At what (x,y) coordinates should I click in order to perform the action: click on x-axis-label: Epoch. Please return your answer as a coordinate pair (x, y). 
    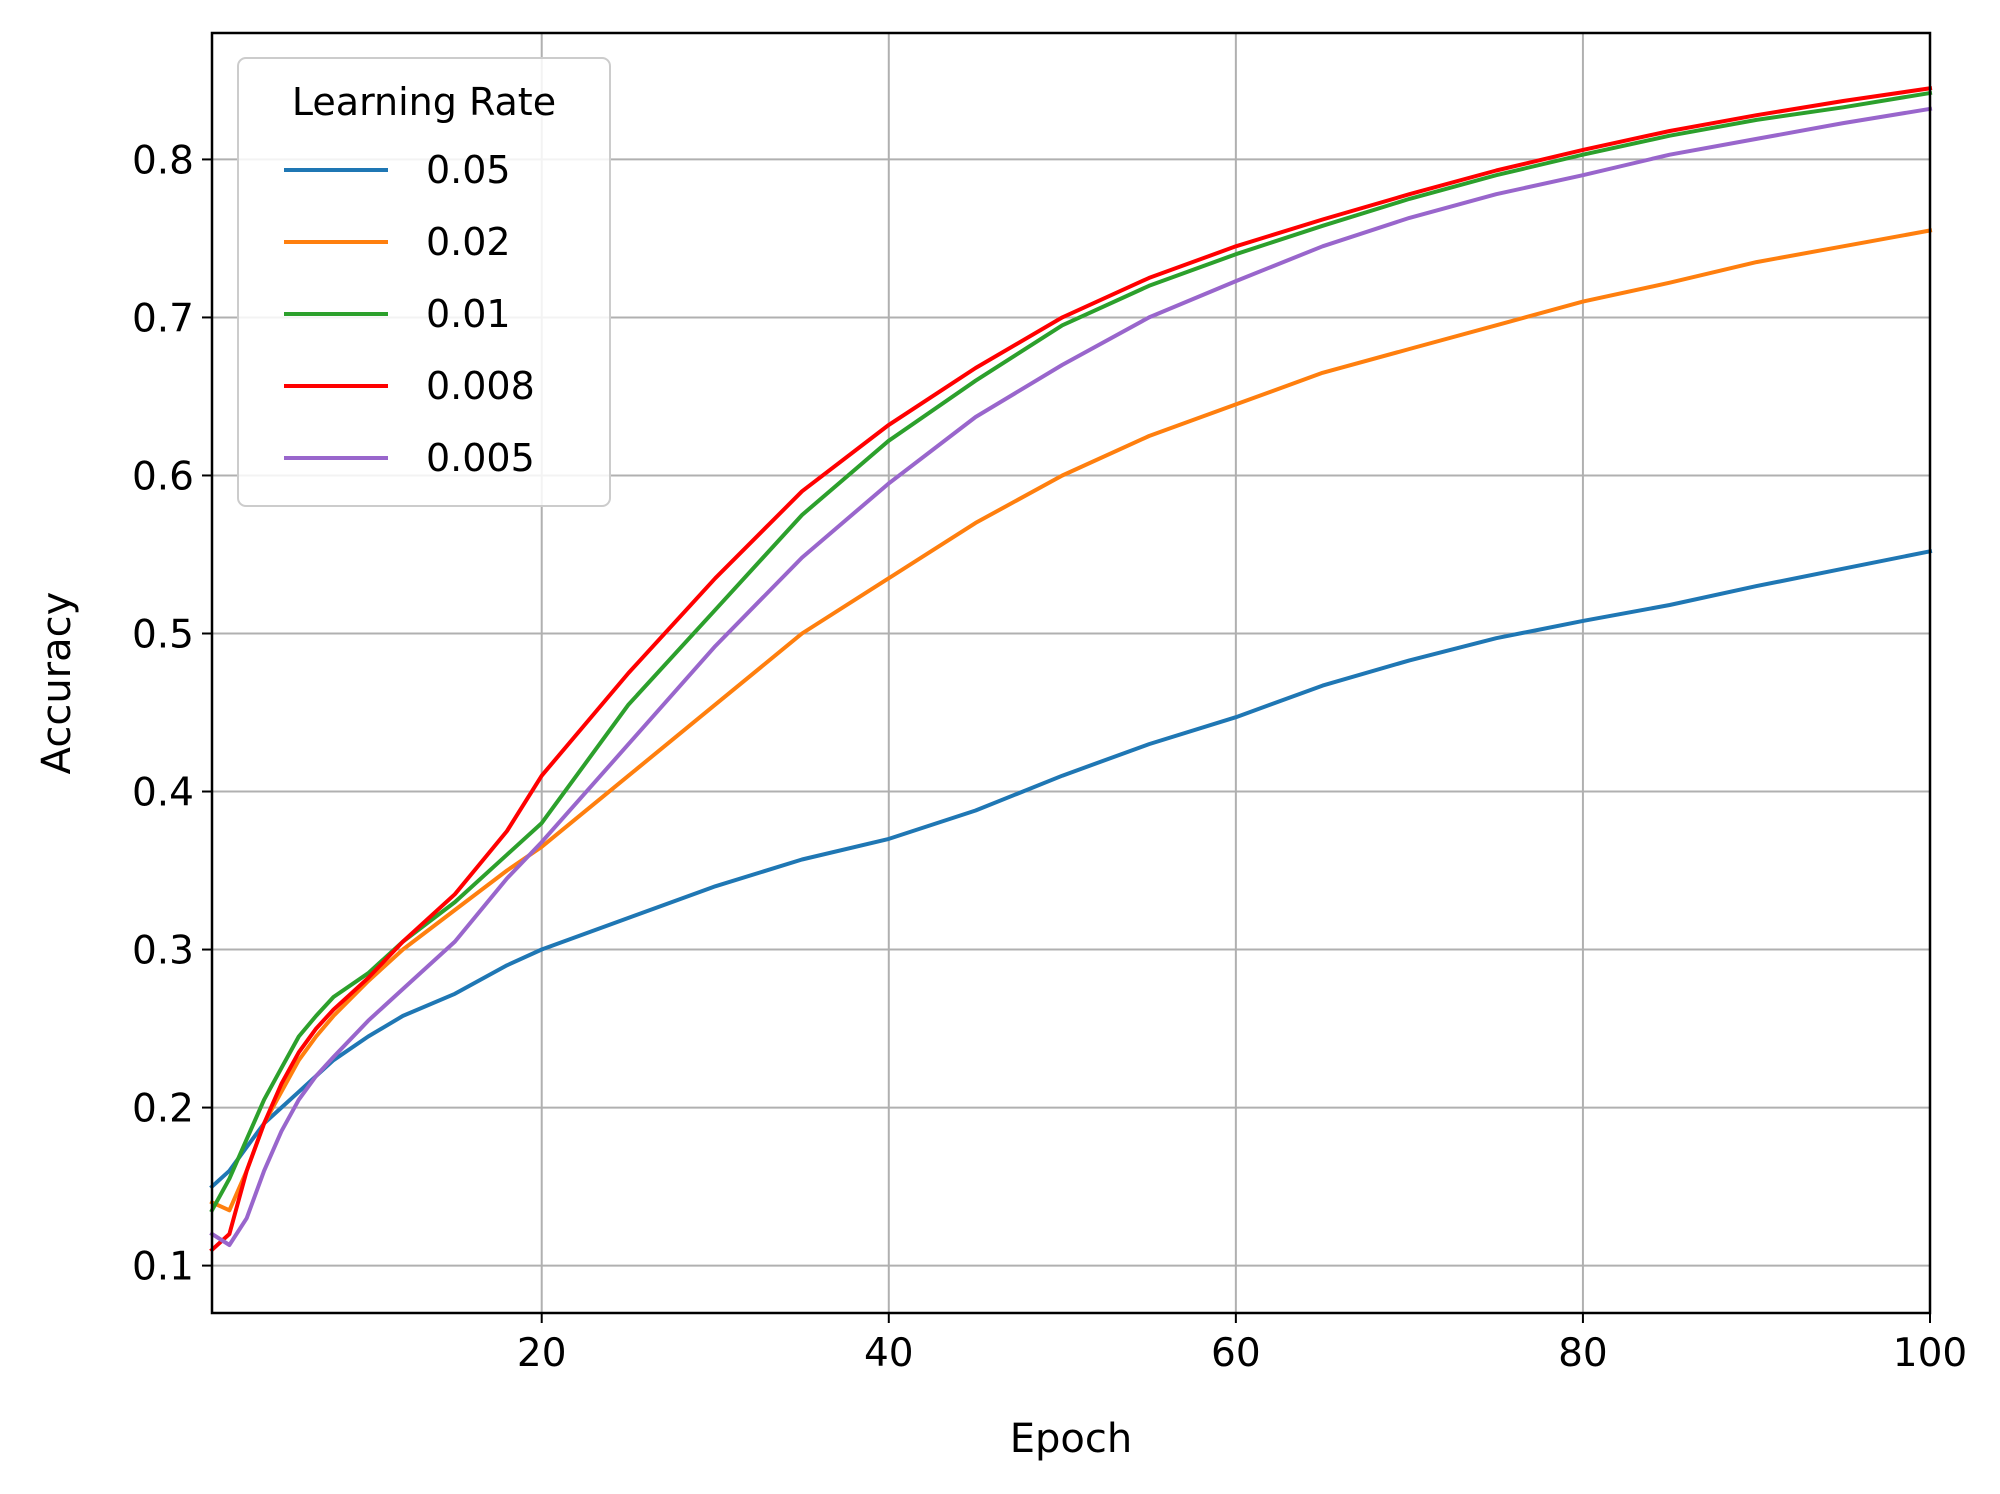
    Looking at the image, I should click on (1071, 1439).